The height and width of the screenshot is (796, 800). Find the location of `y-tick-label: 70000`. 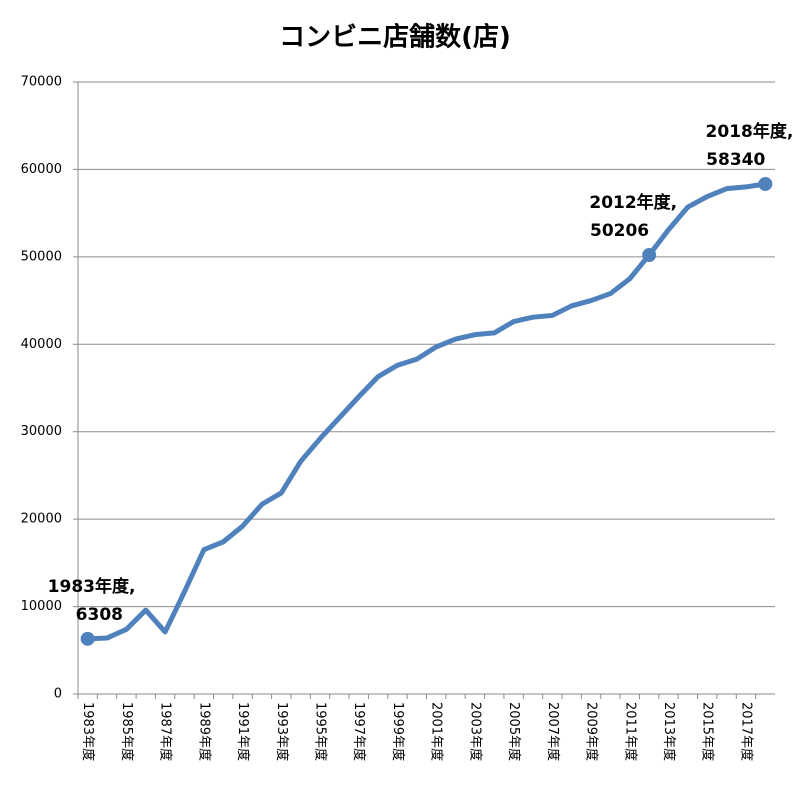

y-tick-label: 70000 is located at coordinates (41, 82).